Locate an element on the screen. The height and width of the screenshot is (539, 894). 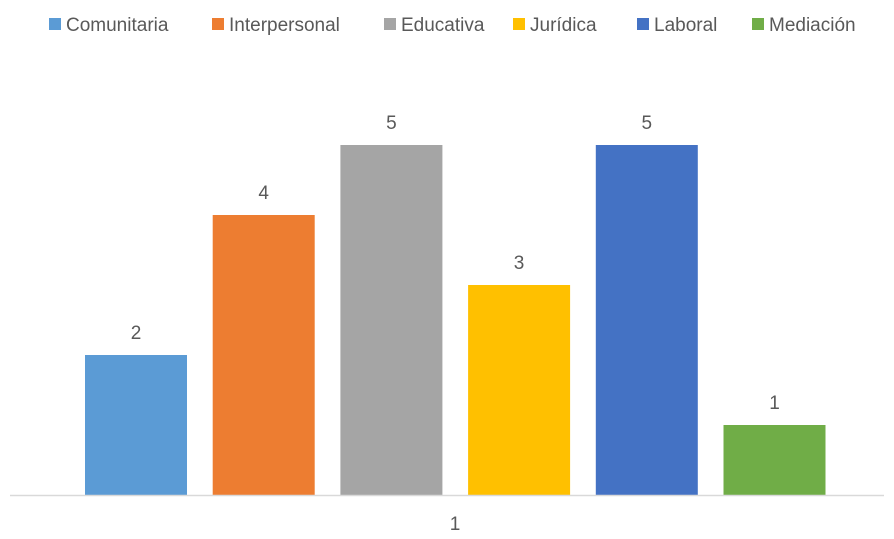
data-label-6: 1 is located at coordinates (774, 403).